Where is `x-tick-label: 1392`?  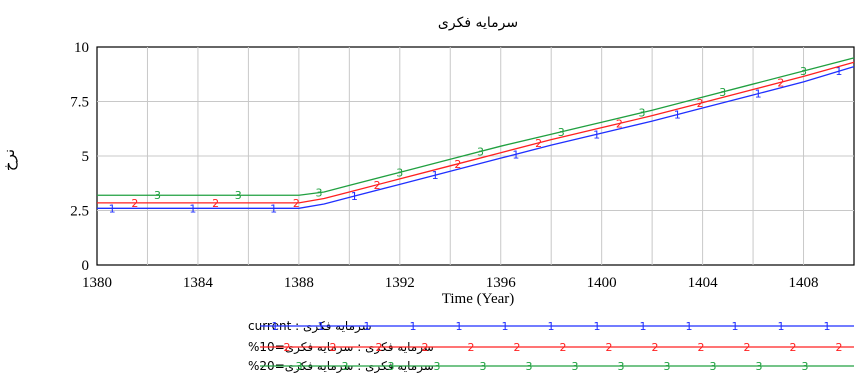
x-tick-label: 1392 is located at coordinates (400, 283).